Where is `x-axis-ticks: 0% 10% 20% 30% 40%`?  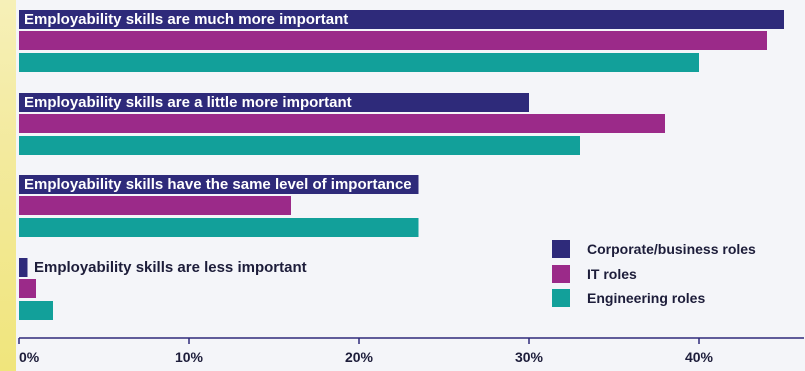 x-axis-ticks: 0% 10% 20% 30% 40% is located at coordinates (366, 351).